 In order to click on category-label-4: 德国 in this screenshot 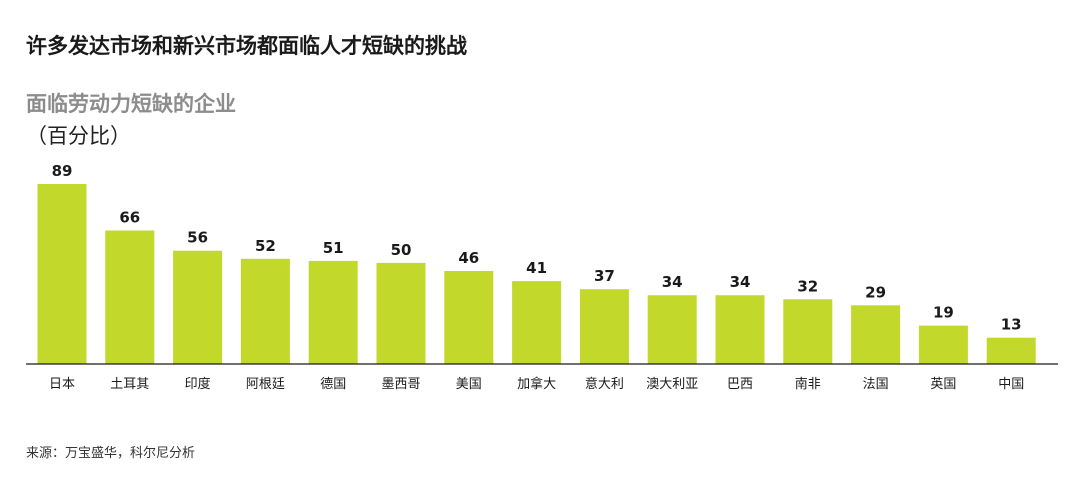, I will do `click(333, 384)`.